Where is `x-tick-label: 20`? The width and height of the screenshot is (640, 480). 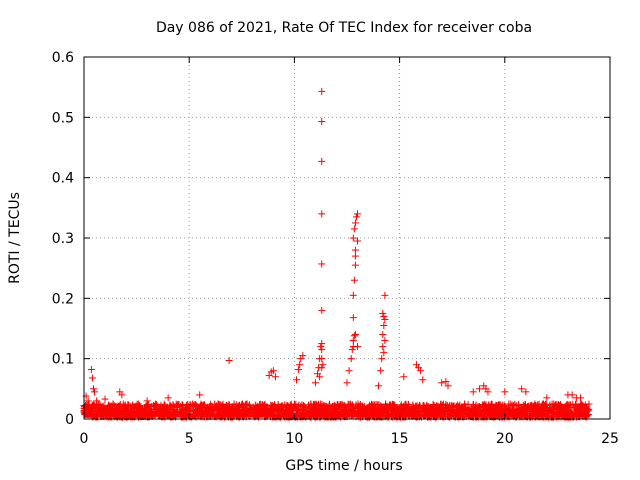
x-tick-label: 20 is located at coordinates (505, 439).